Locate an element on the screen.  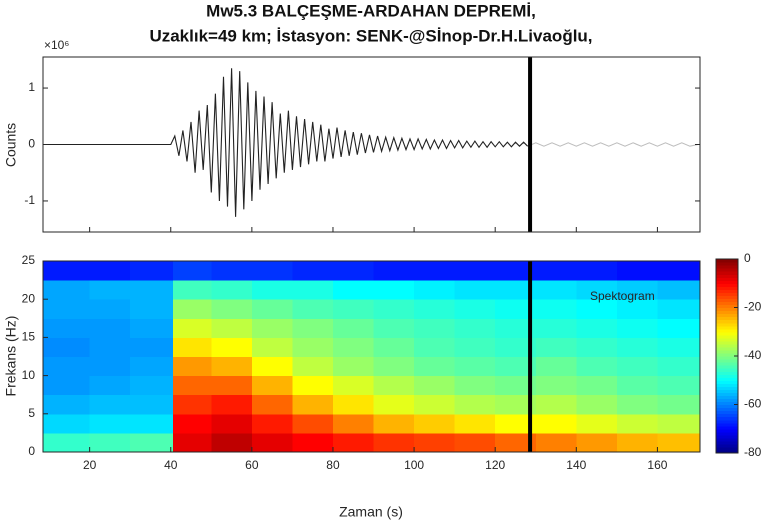
title-line: Mw5.3 BALÇEŞME-ARDAHAN DEPREMİ, is located at coordinates (371, 10).